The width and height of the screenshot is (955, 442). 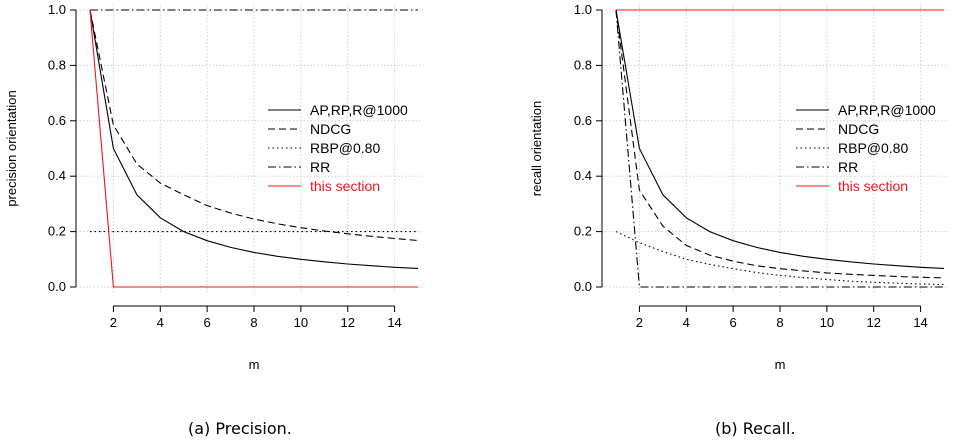 I want to click on figure-caption: (a) Precision., so click(x=240, y=428).